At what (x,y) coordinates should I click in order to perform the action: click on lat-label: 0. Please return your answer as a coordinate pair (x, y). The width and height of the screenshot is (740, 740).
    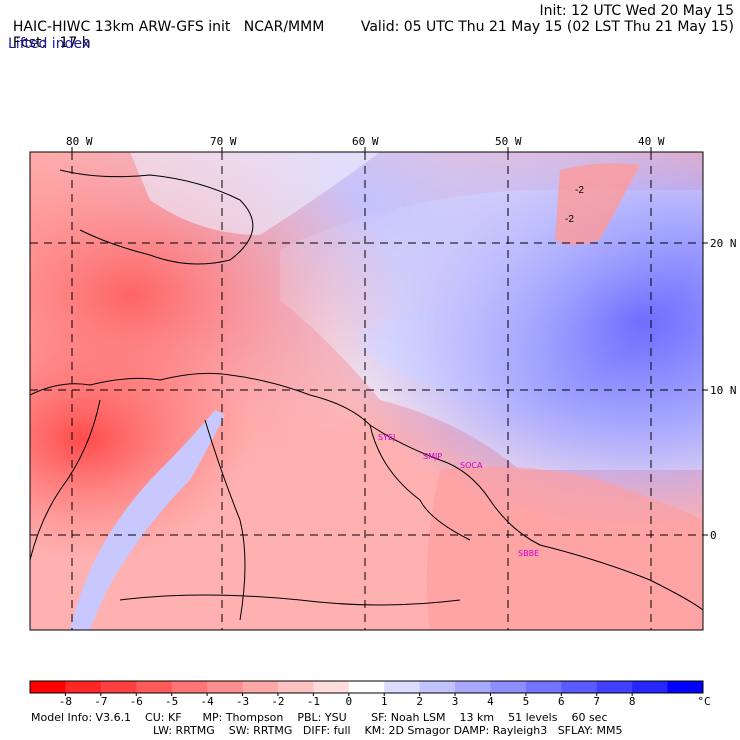
    Looking at the image, I should click on (713, 535).